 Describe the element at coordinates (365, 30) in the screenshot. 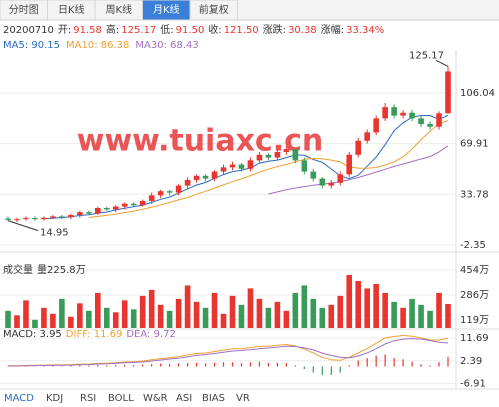

I see `quote-value: 33.34%` at that location.